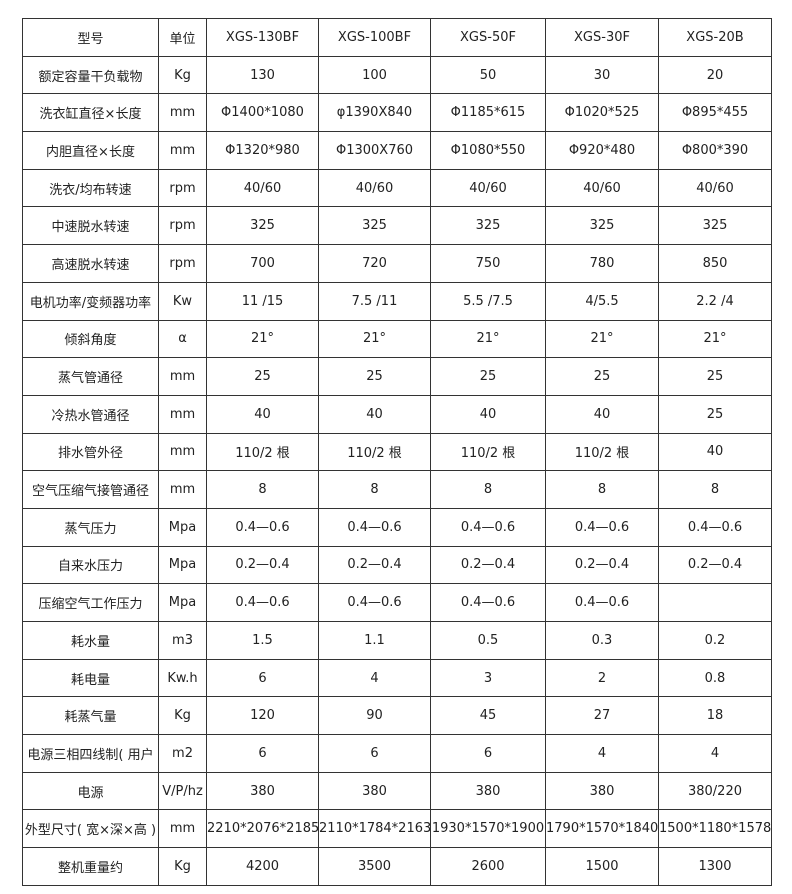  Describe the element at coordinates (262, 866) in the screenshot. I see `value-cell: 4200` at that location.